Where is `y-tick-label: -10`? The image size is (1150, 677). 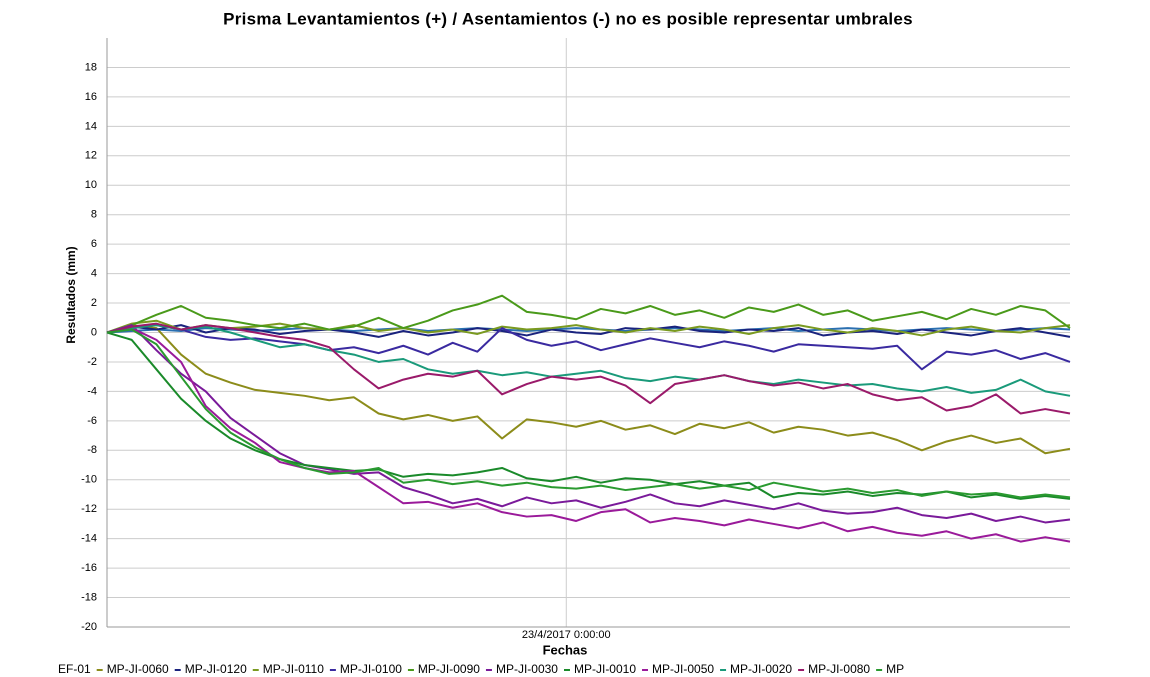
y-tick-label: -10 is located at coordinates (89, 480).